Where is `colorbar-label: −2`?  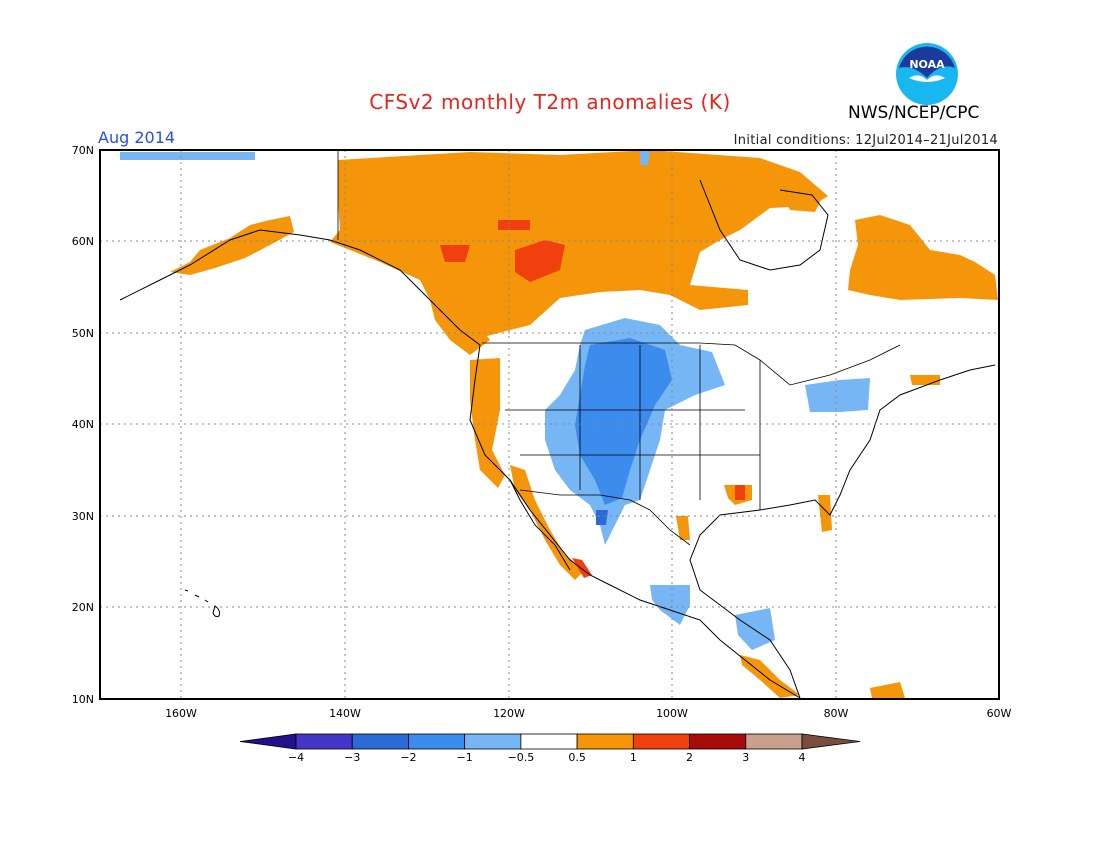 colorbar-label: −2 is located at coordinates (408, 757).